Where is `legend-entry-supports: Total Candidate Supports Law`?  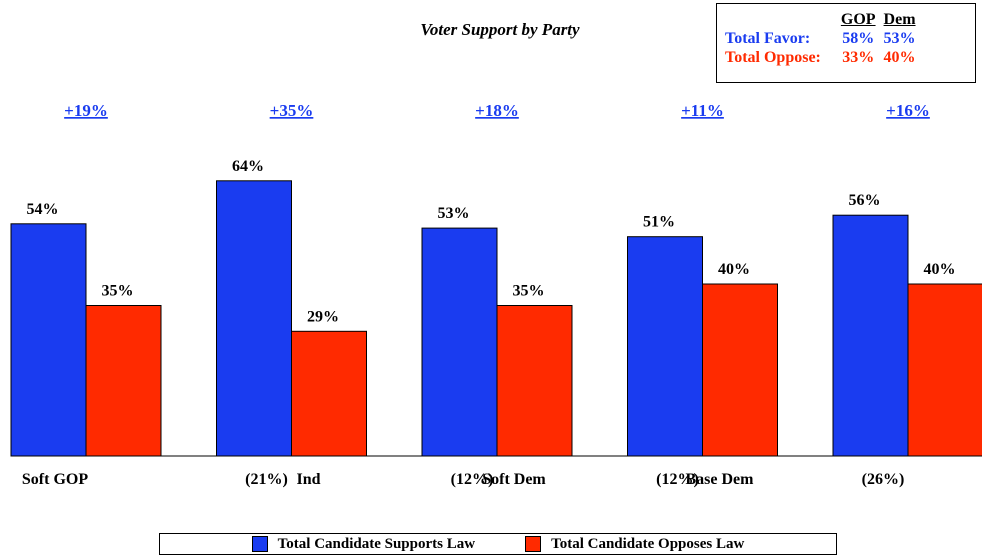 legend-entry-supports: Total Candidate Supports Law is located at coordinates (363, 544).